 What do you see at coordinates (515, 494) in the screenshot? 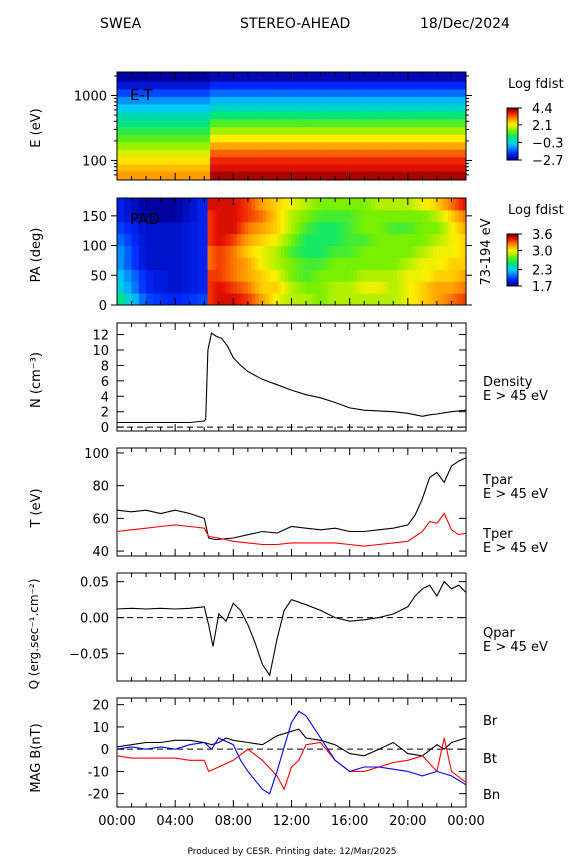
I see `legend-label: E > 45 eV` at bounding box center [515, 494].